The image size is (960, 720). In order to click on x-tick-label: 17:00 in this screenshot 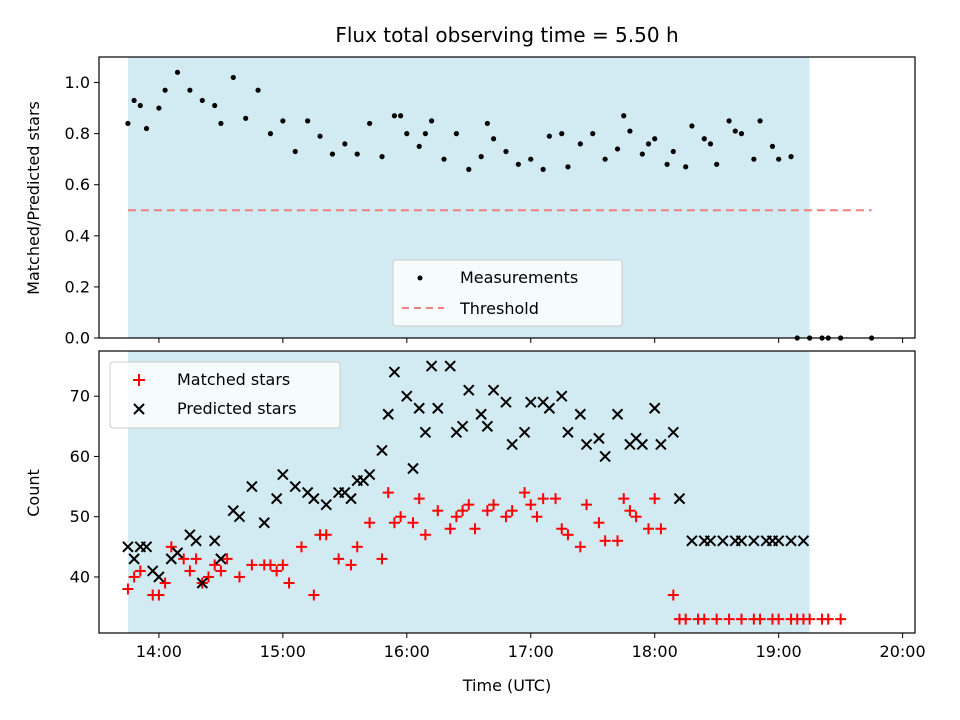, I will do `click(531, 651)`.